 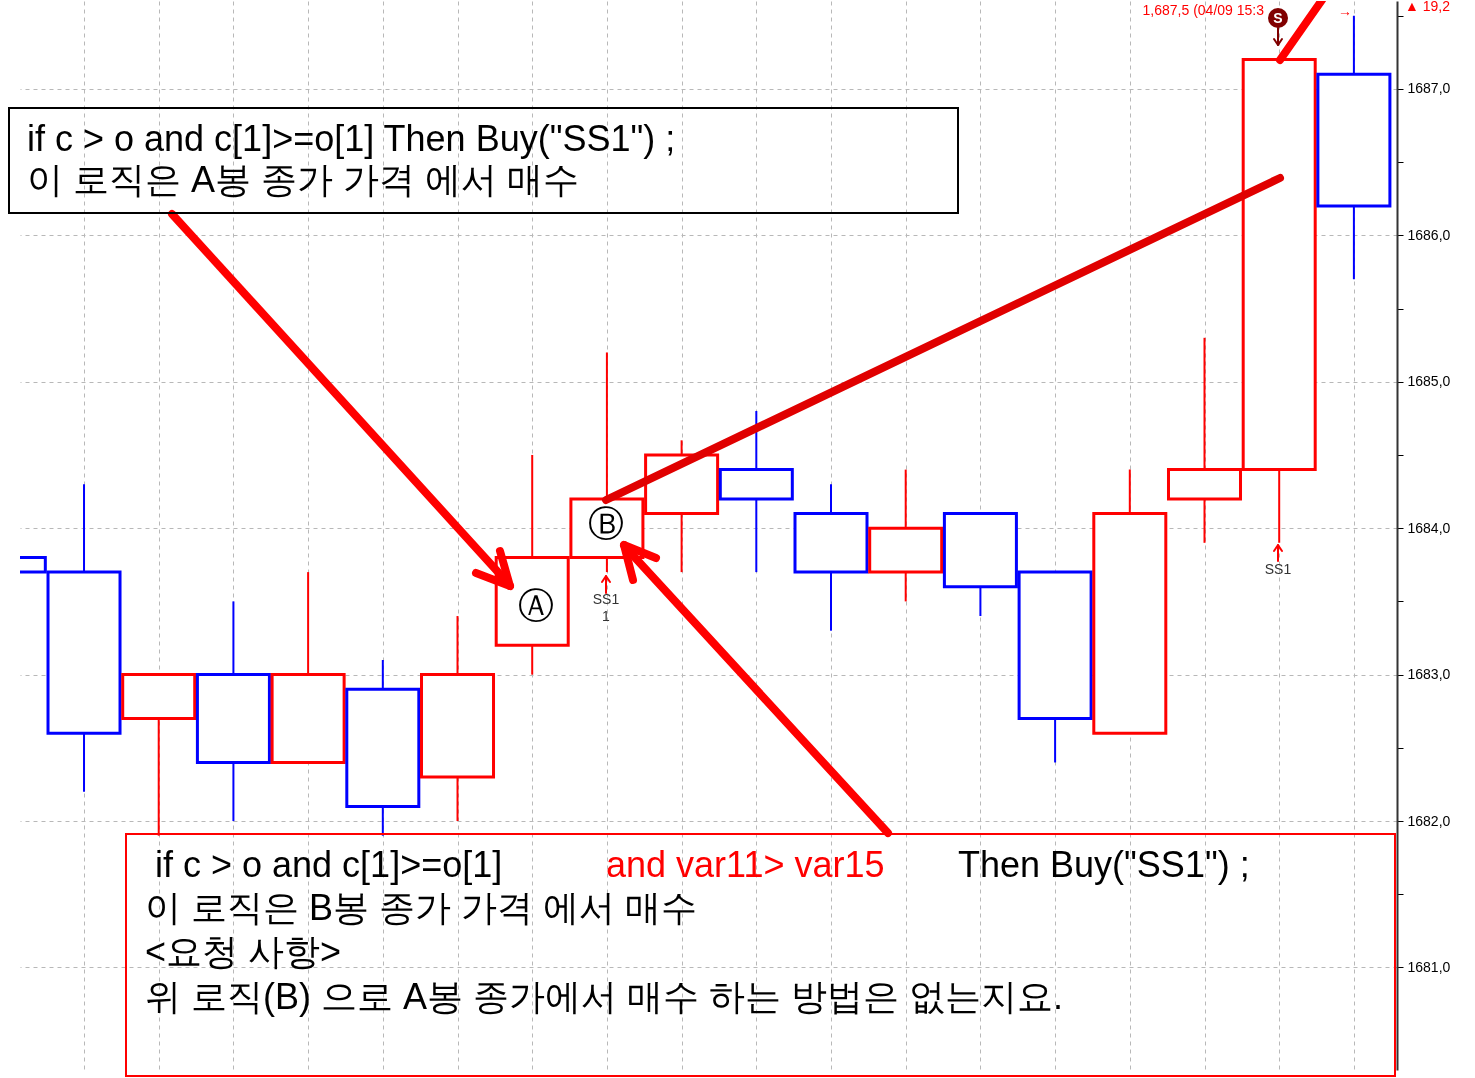 What do you see at coordinates (1345, 11) in the screenshot?
I see `annotation: →` at bounding box center [1345, 11].